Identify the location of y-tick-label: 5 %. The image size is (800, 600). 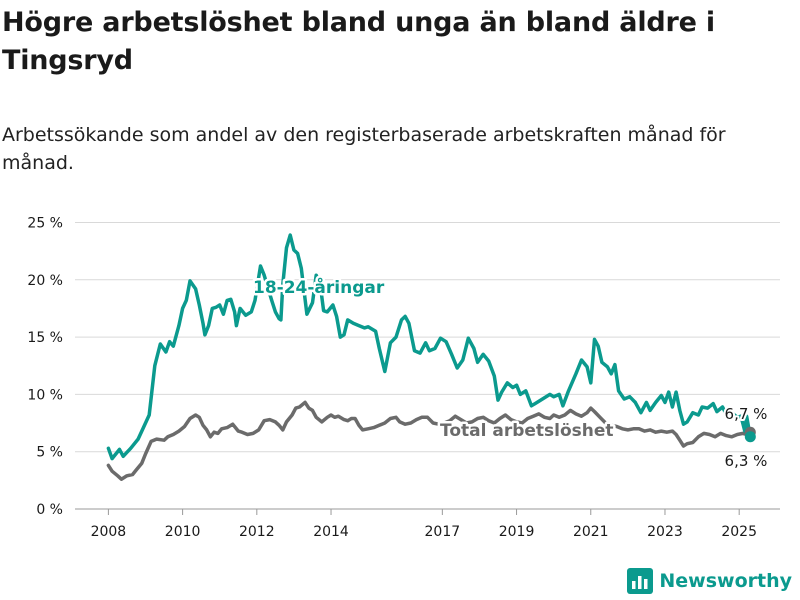
(49, 453).